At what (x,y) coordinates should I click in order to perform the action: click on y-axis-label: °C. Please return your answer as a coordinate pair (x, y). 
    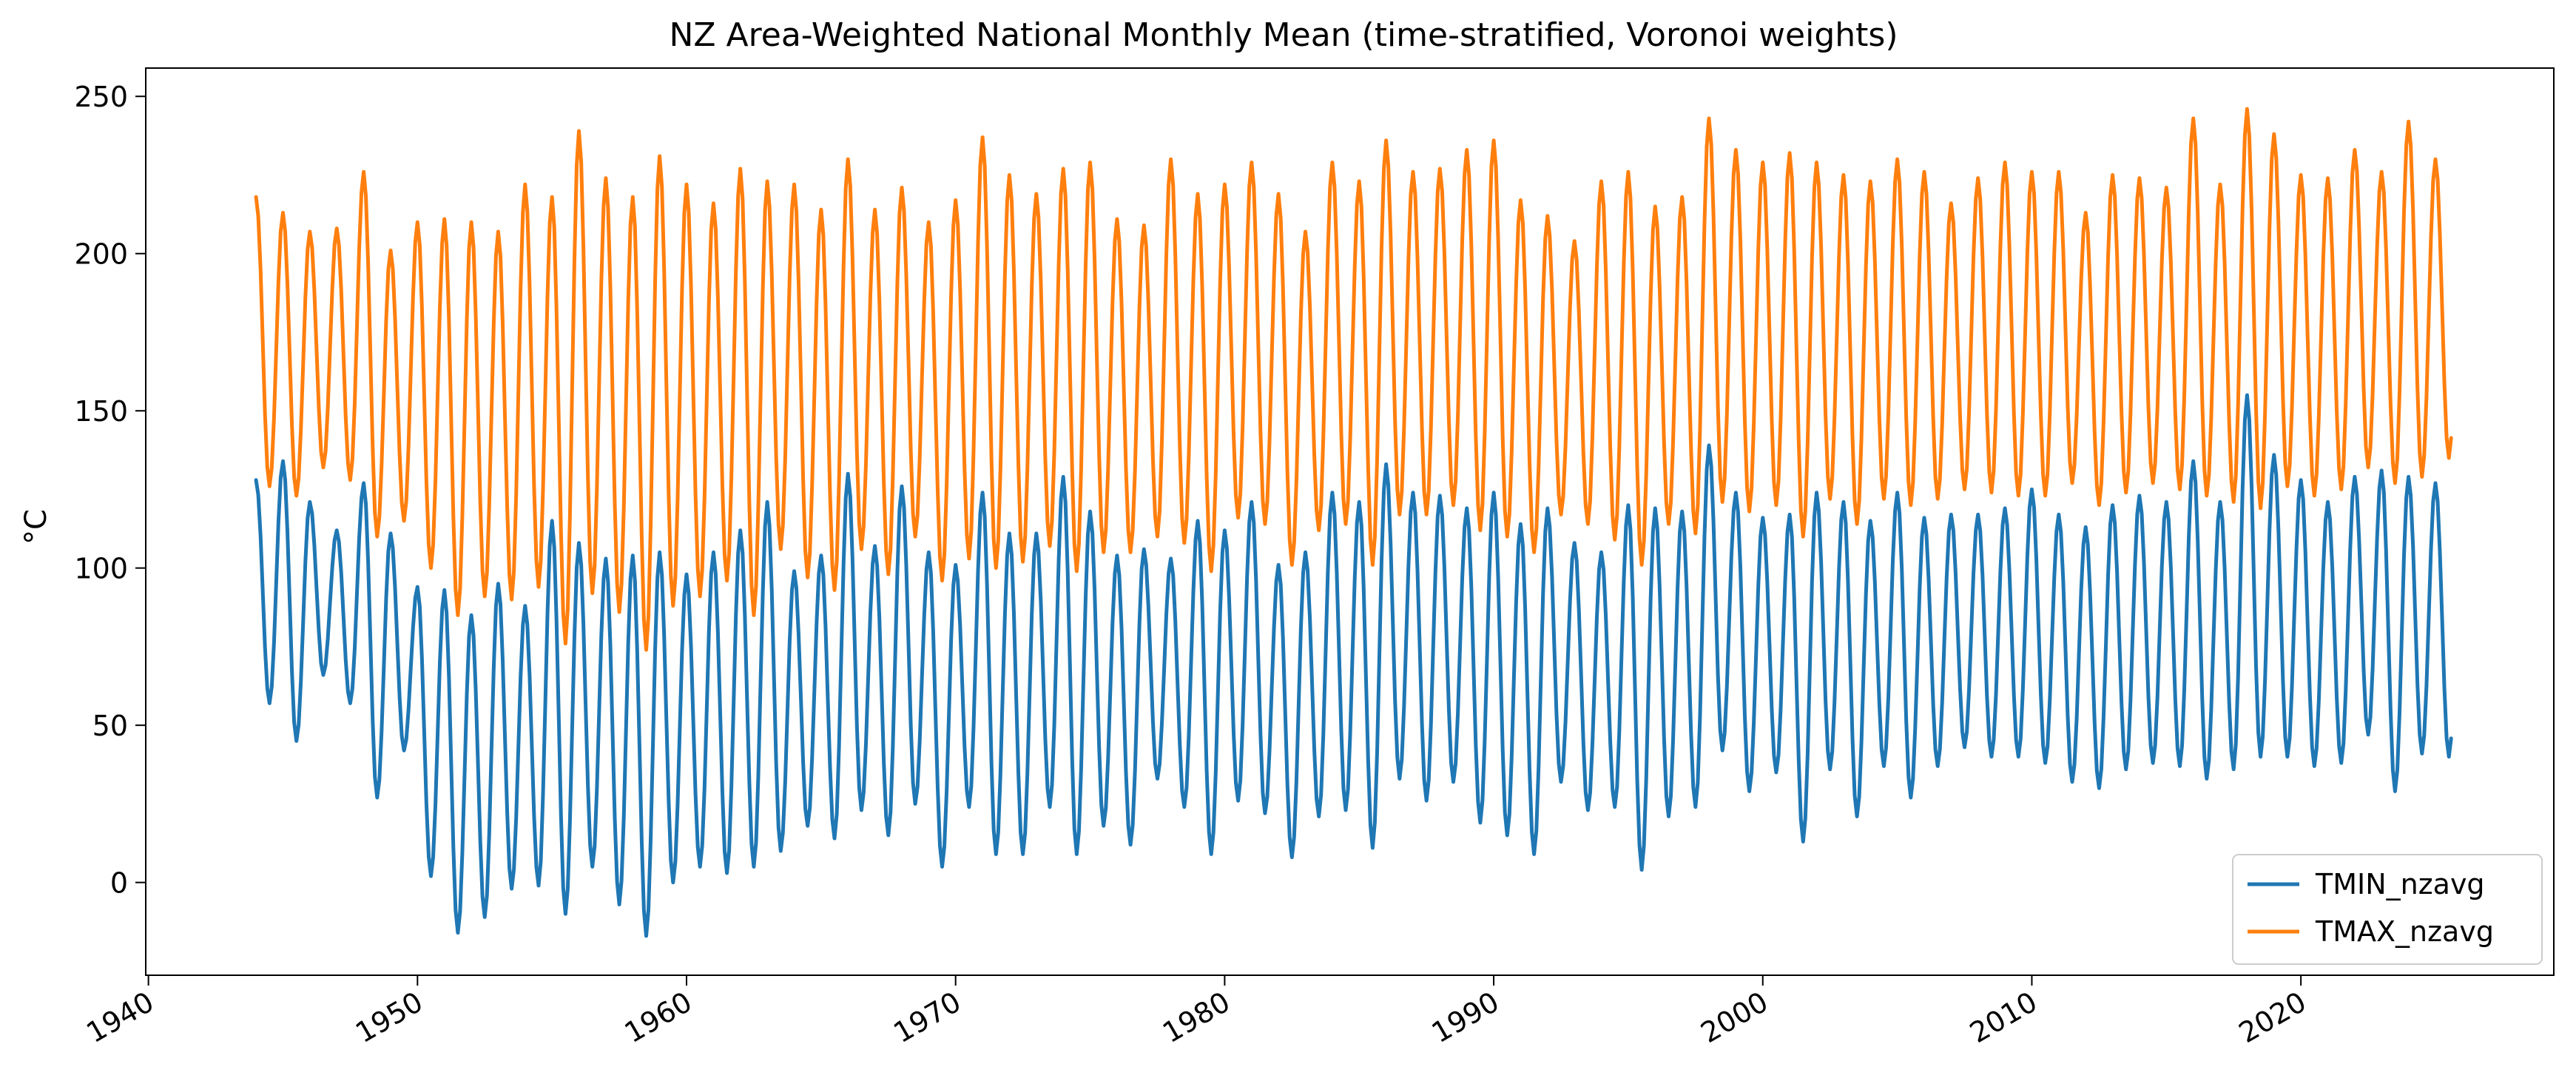
    Looking at the image, I should click on (36, 527).